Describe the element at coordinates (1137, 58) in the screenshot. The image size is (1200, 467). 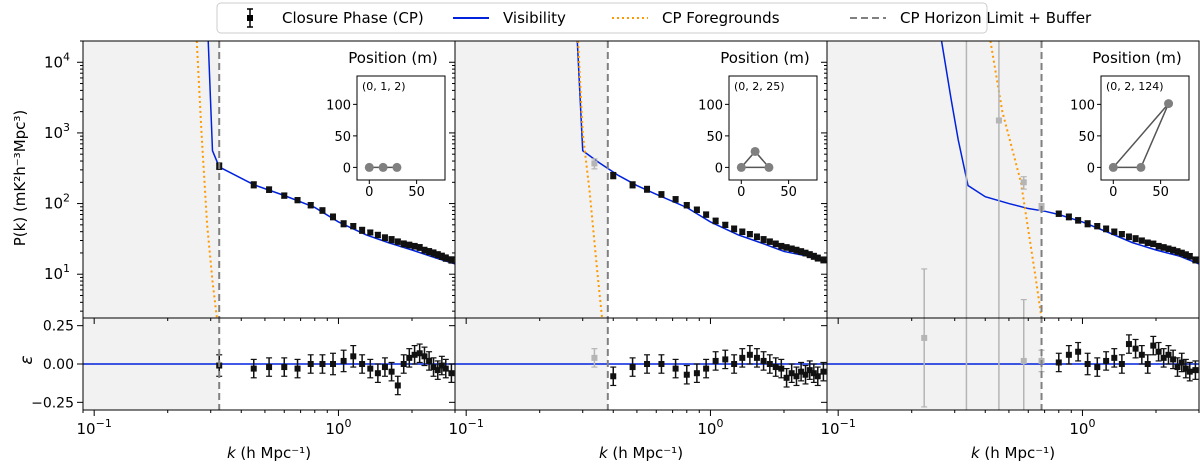
I see `inset-title: Position (m)` at that location.